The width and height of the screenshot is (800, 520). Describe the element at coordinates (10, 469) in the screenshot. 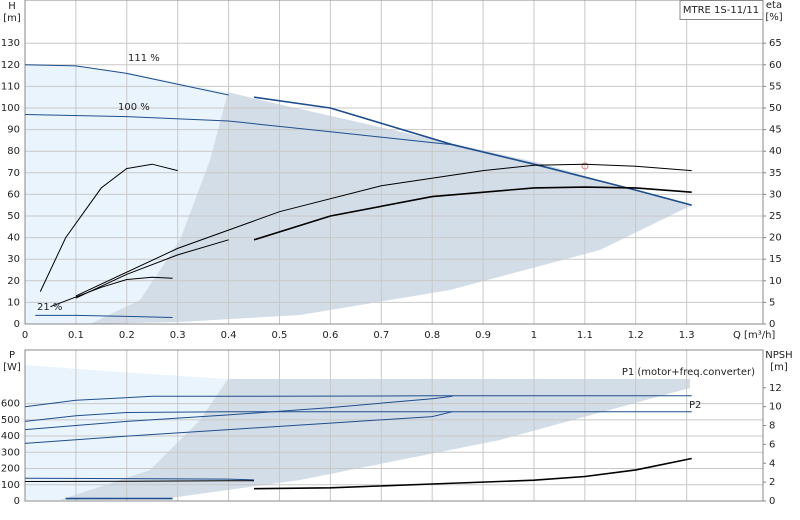

I see `y-tick-label: 200` at that location.